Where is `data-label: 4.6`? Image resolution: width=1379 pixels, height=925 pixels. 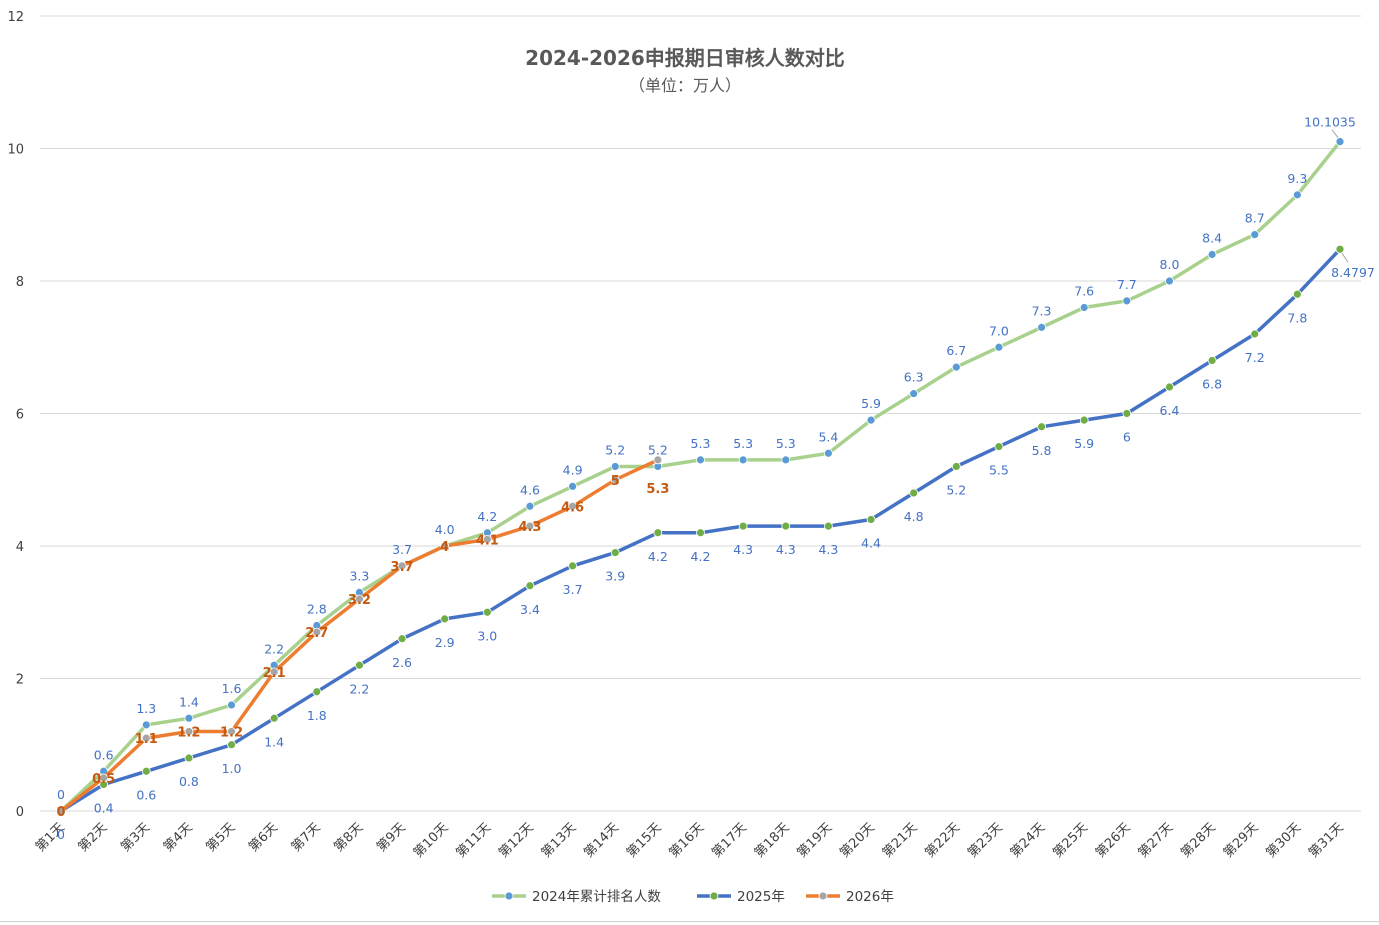
data-label: 4.6 is located at coordinates (572, 507).